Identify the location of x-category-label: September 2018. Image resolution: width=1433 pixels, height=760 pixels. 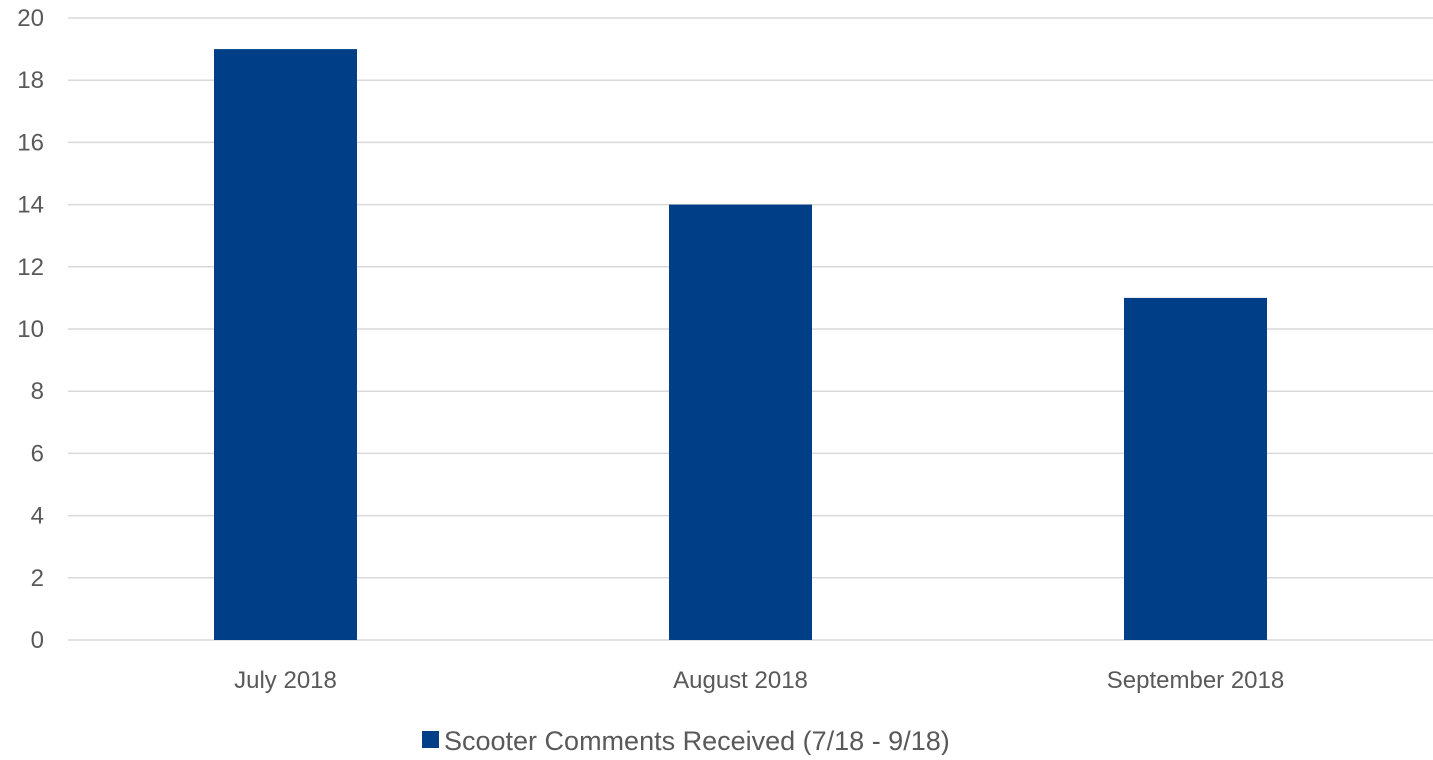
(1195, 680).